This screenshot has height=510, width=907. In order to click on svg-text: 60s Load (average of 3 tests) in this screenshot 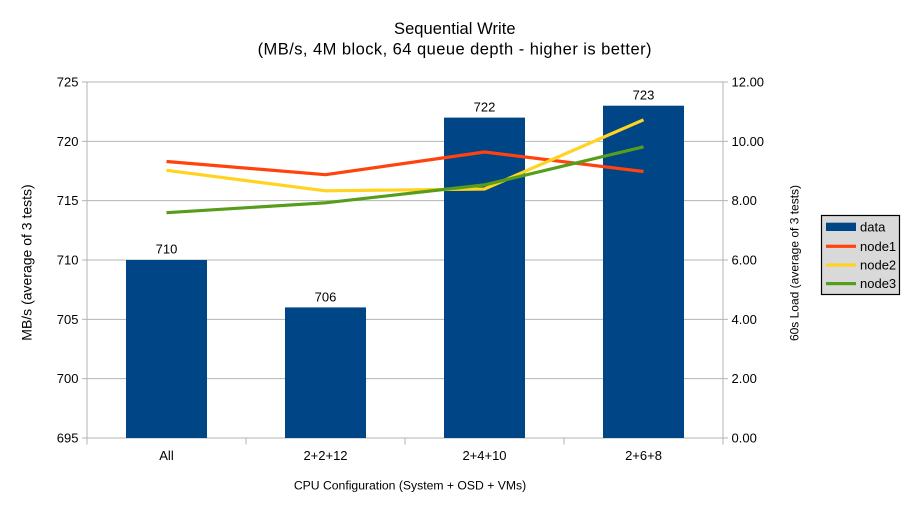, I will do `click(795, 263)`.